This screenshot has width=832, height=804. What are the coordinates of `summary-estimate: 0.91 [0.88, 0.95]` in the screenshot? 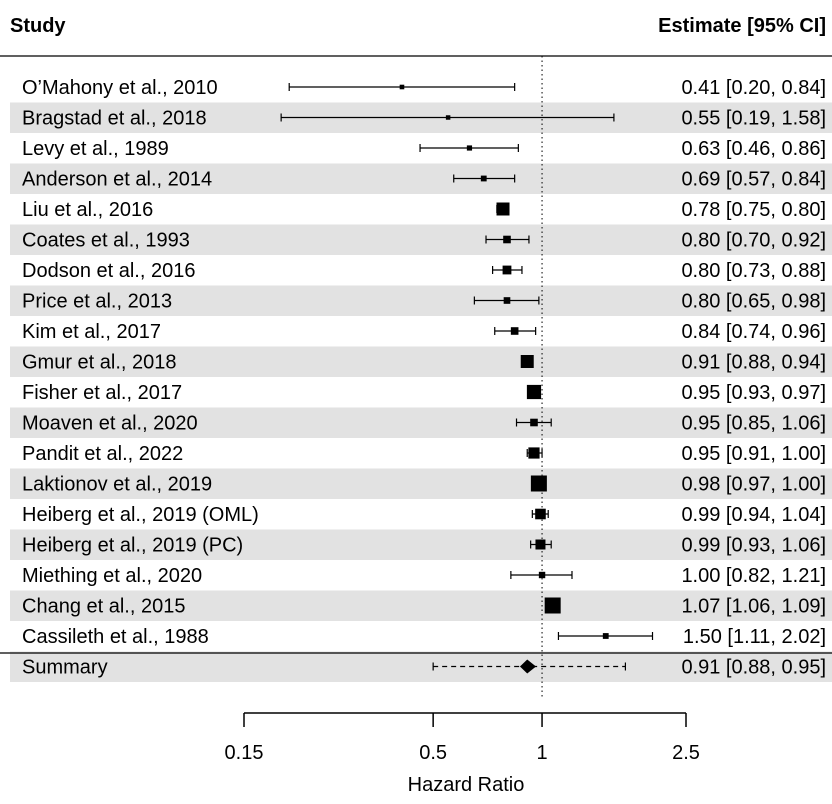 It's located at (753, 668).